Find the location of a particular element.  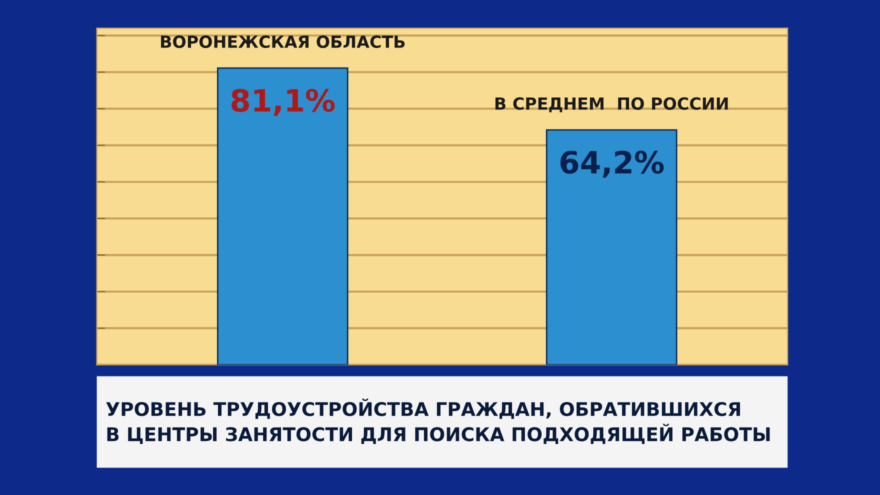

data-label: 64,2% is located at coordinates (612, 164).